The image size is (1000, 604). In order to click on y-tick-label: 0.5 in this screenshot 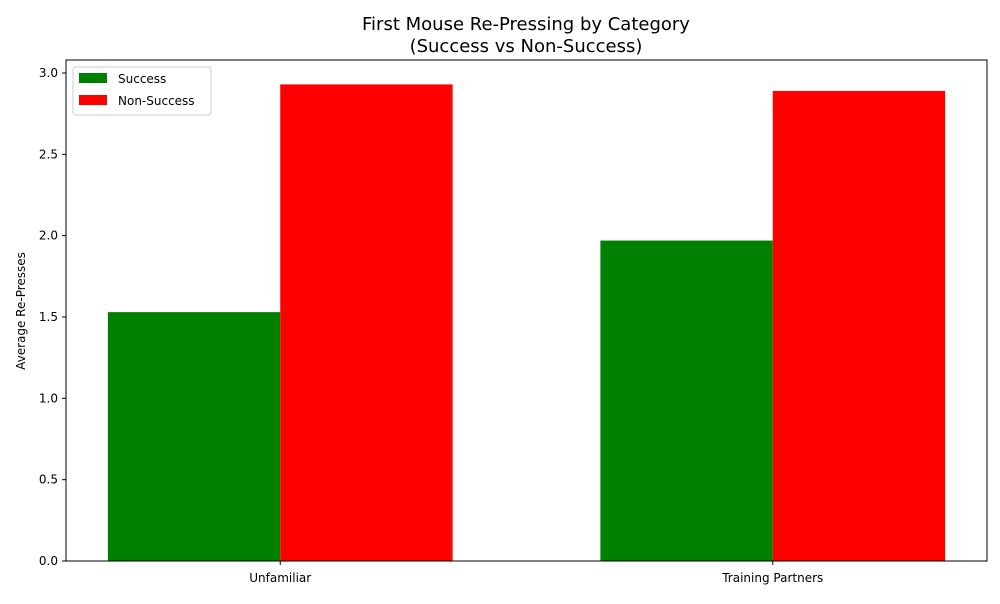, I will do `click(48, 480)`.